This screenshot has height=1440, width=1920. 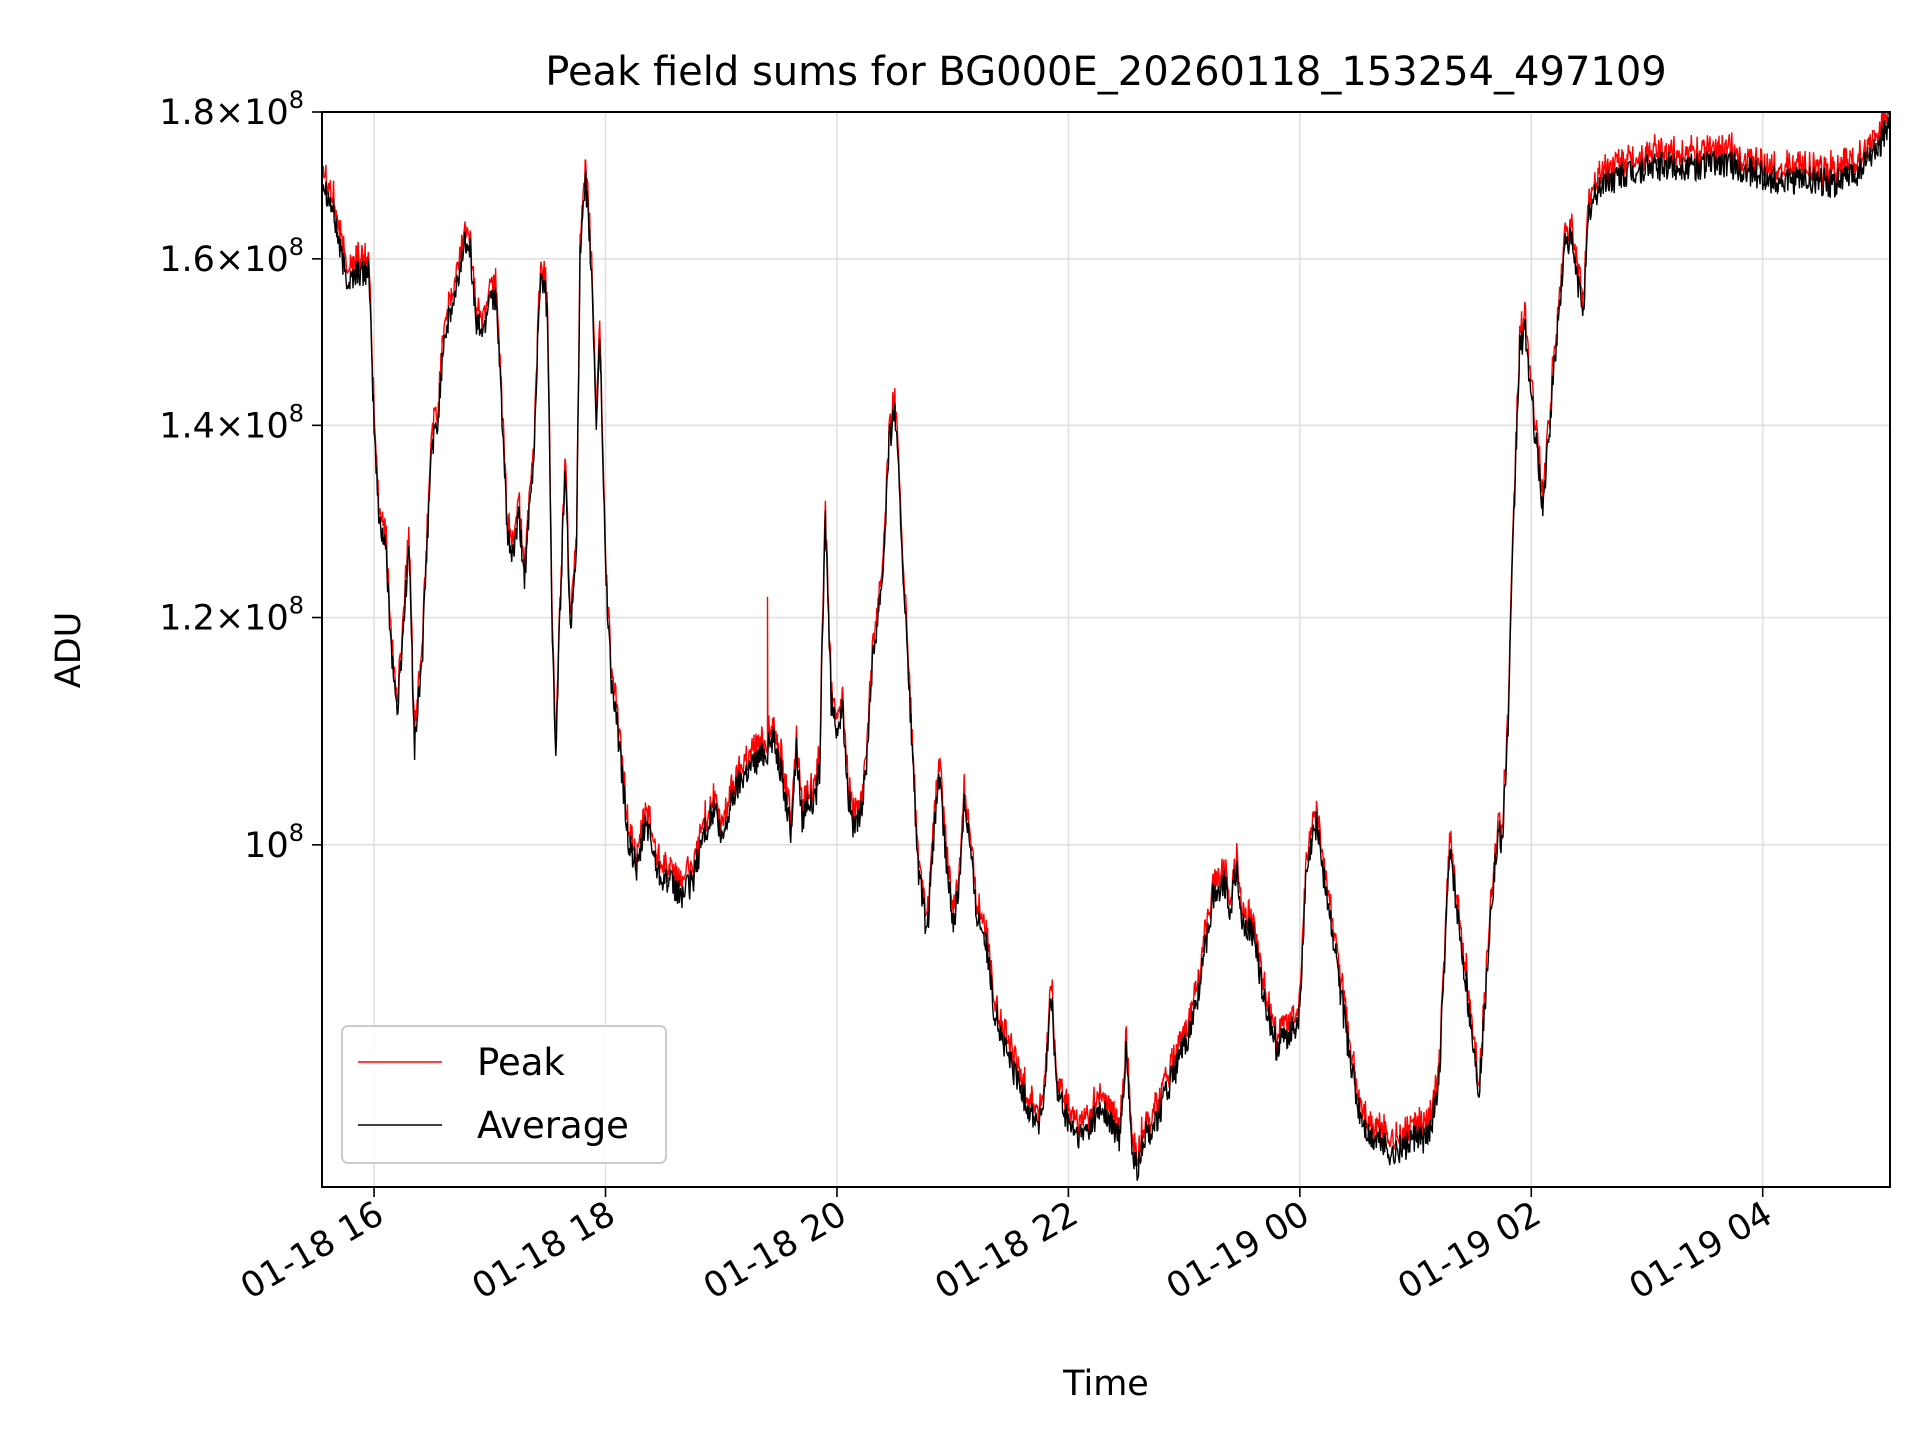 What do you see at coordinates (231, 422) in the screenshot?
I see `y-tick-label-2: 1.4×108` at bounding box center [231, 422].